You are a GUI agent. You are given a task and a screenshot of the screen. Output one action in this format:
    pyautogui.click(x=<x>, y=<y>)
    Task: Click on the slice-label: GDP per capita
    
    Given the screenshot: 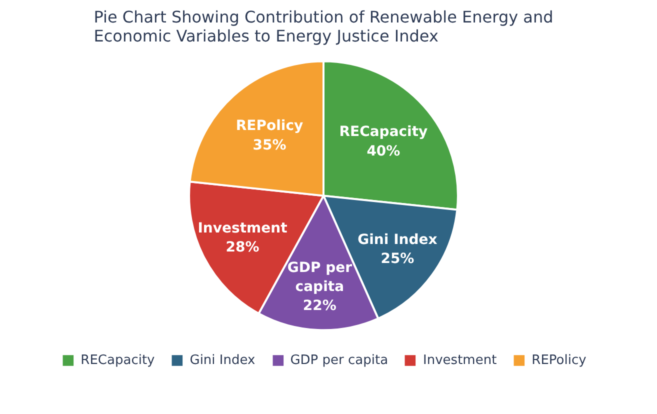 What is the action you would take?
    pyautogui.click(x=319, y=278)
    